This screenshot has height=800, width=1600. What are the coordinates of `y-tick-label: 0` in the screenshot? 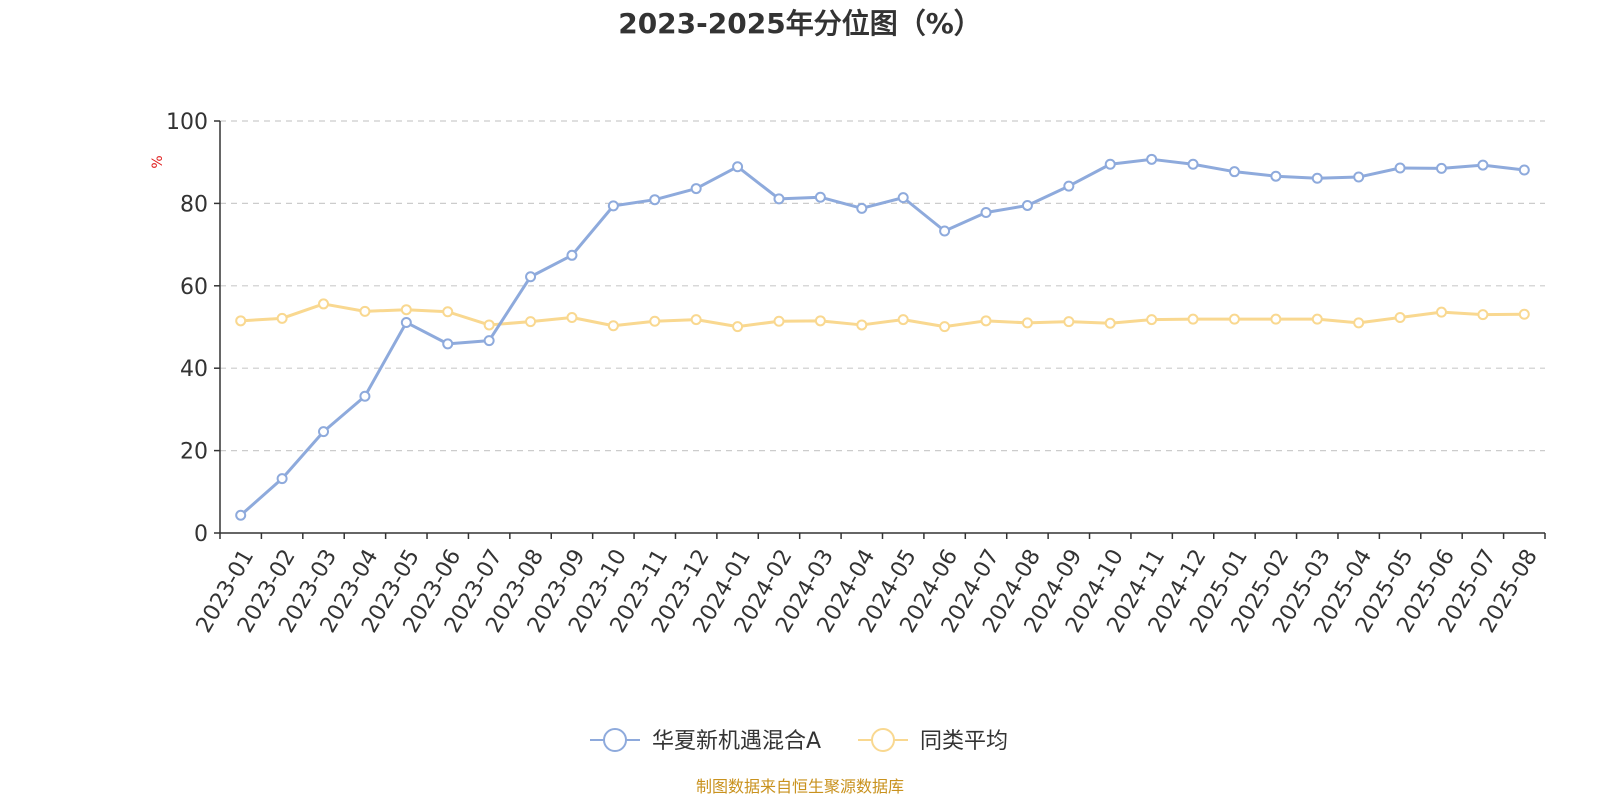 It's located at (201, 534).